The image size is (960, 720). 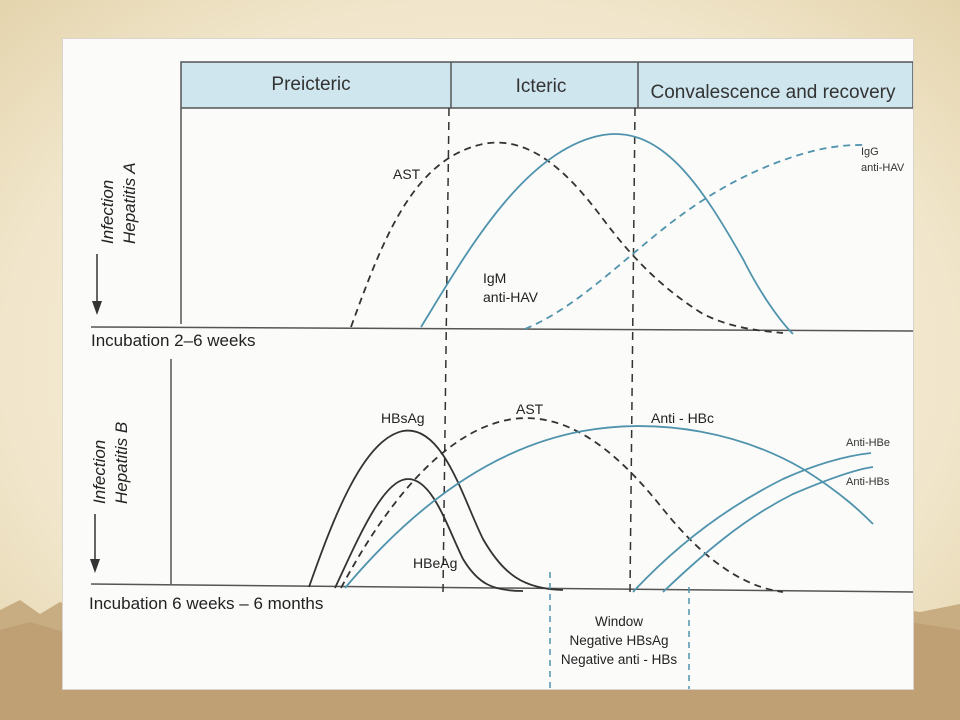 What do you see at coordinates (310, 84) in the screenshot?
I see `phase-preicteric: Preicteric` at bounding box center [310, 84].